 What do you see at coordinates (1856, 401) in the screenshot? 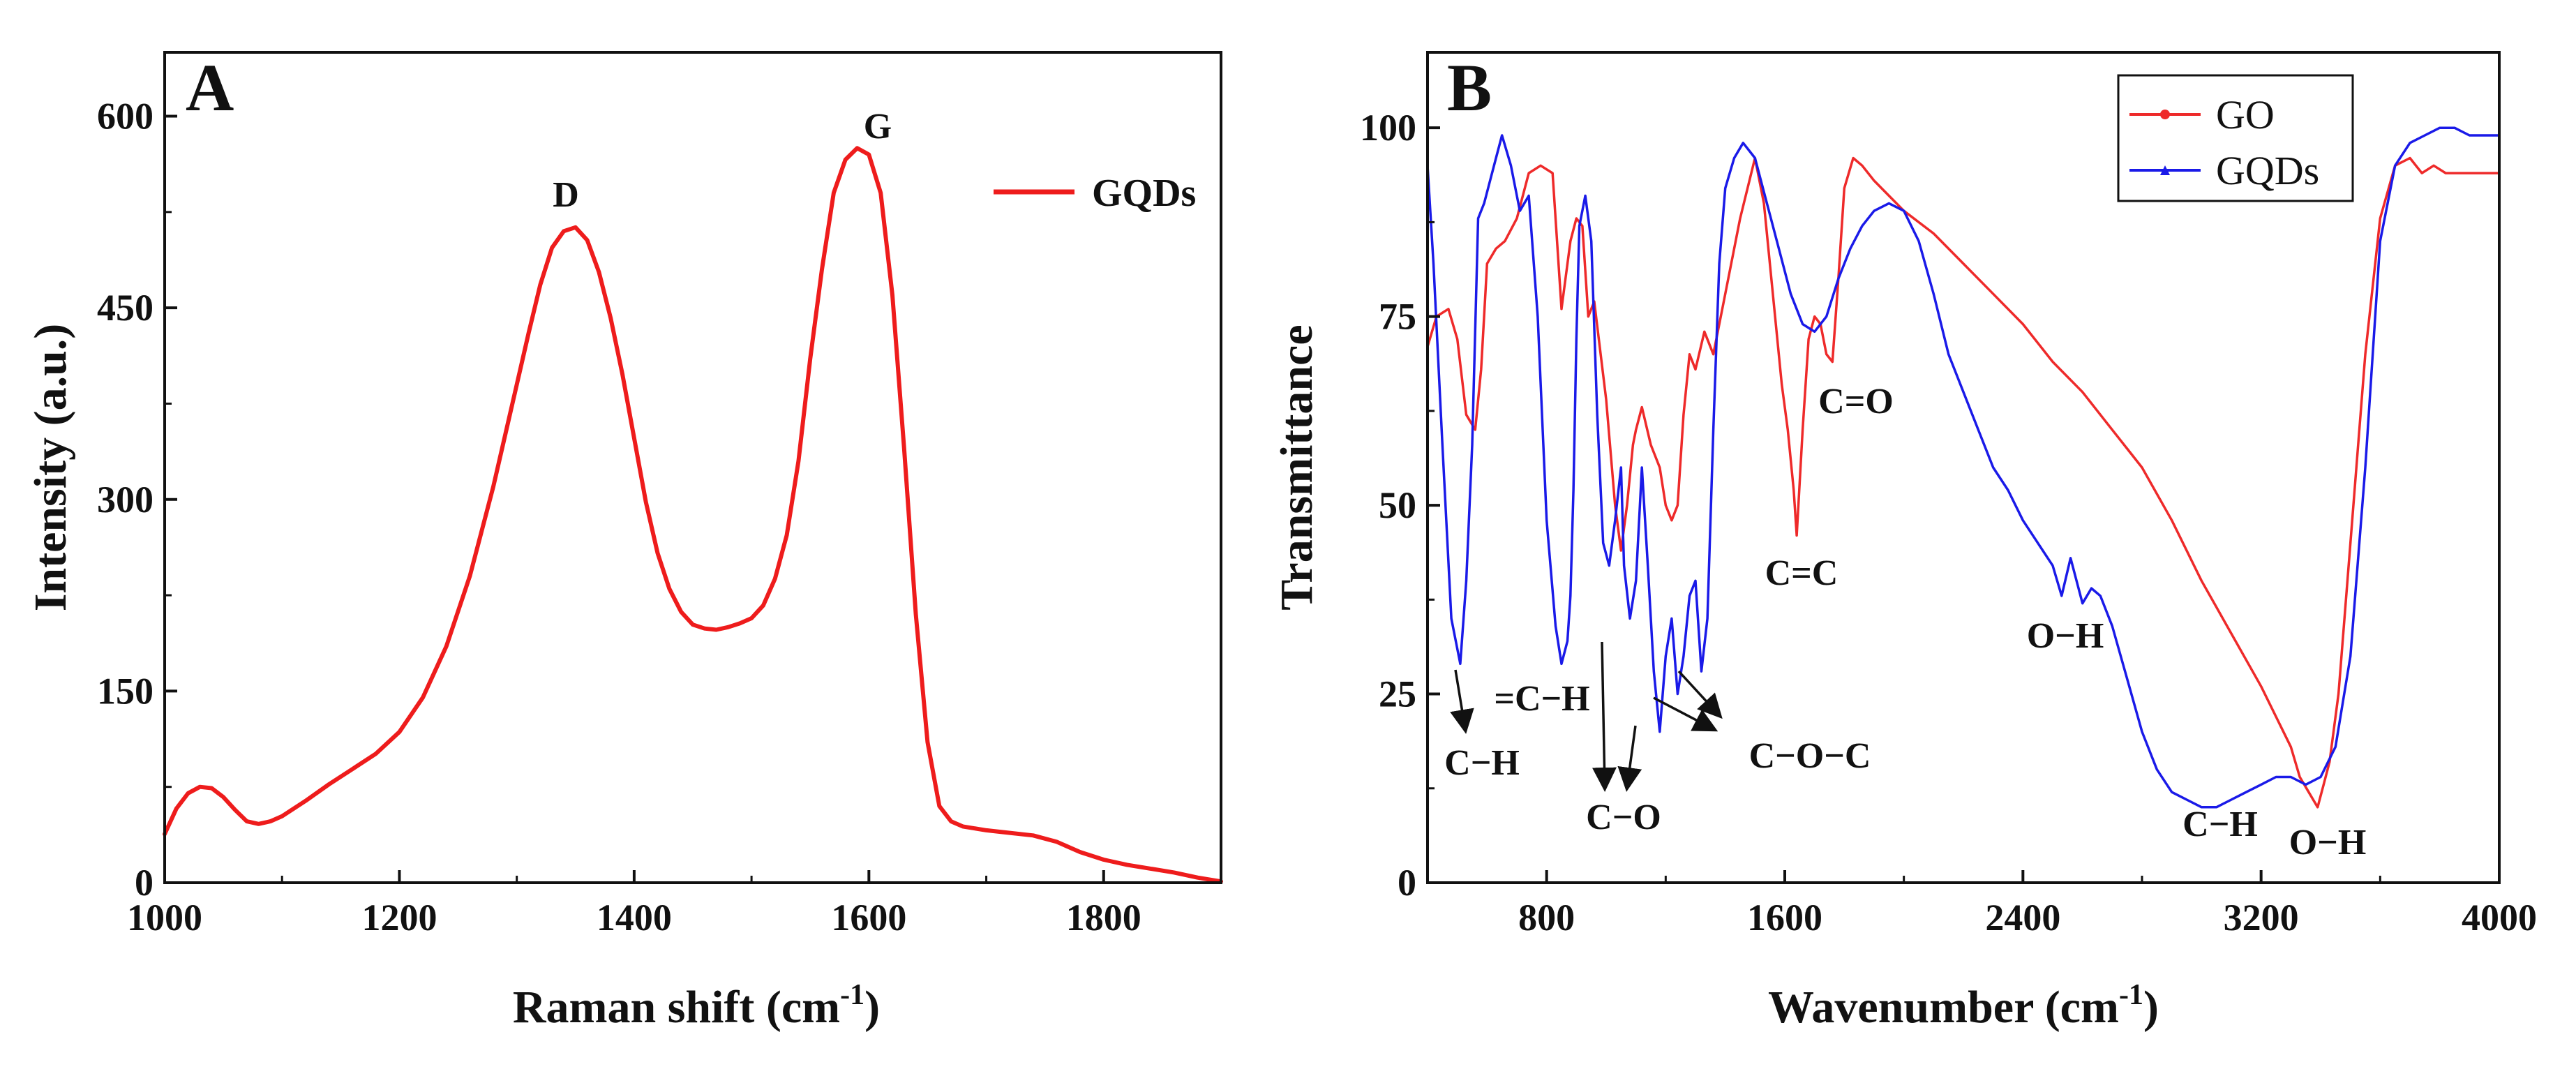
I see `ann-c-double-o: C=O` at bounding box center [1856, 401].